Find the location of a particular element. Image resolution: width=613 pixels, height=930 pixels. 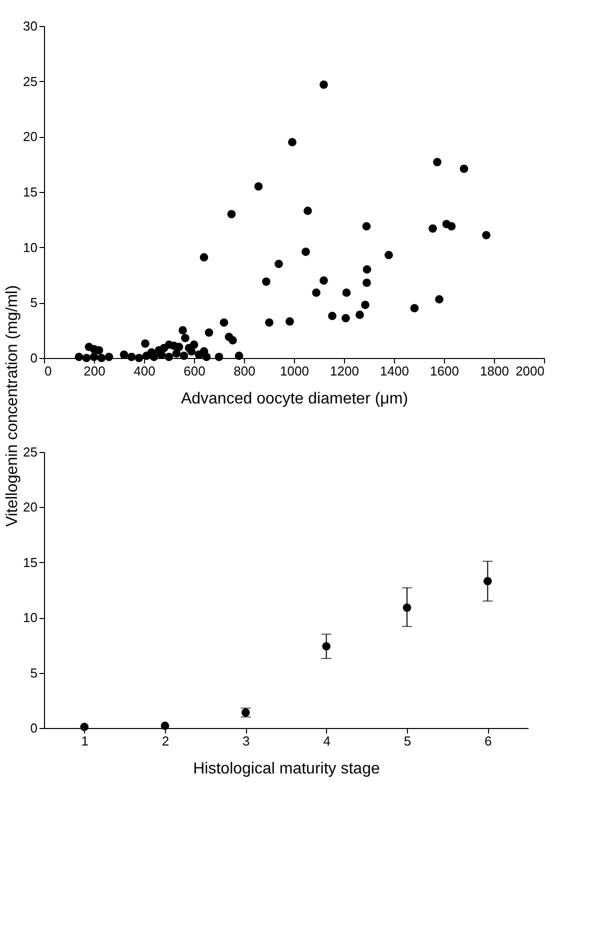

x-tick-label: 4 is located at coordinates (326, 741).